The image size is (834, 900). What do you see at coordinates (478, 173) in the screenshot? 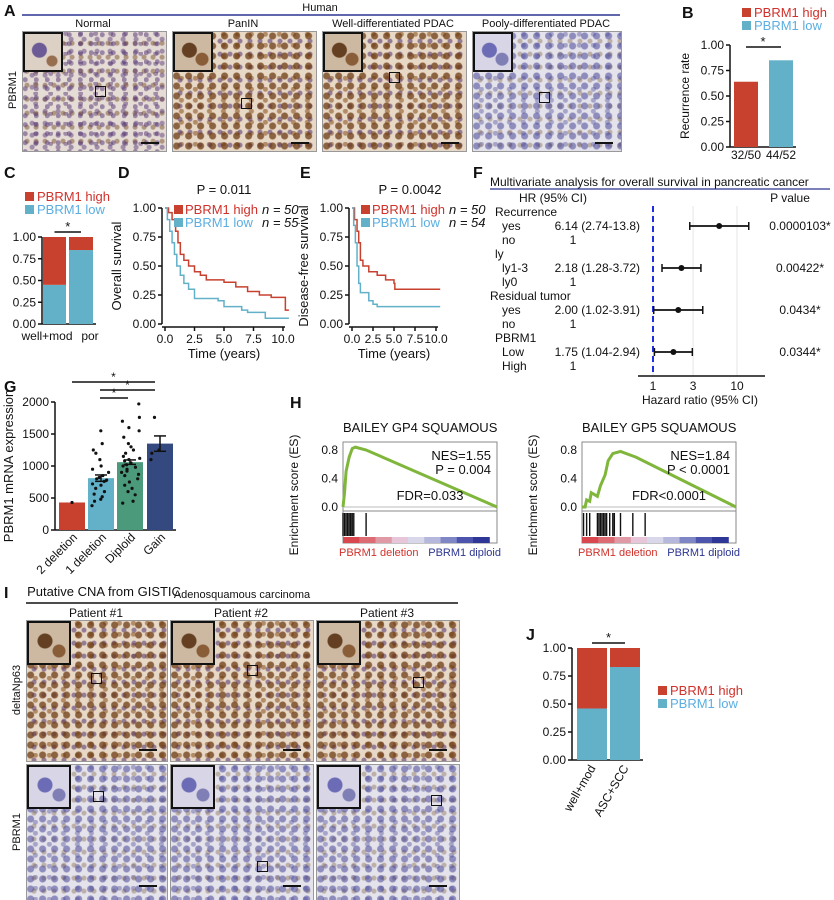
I see `panel-label: F` at bounding box center [478, 173].